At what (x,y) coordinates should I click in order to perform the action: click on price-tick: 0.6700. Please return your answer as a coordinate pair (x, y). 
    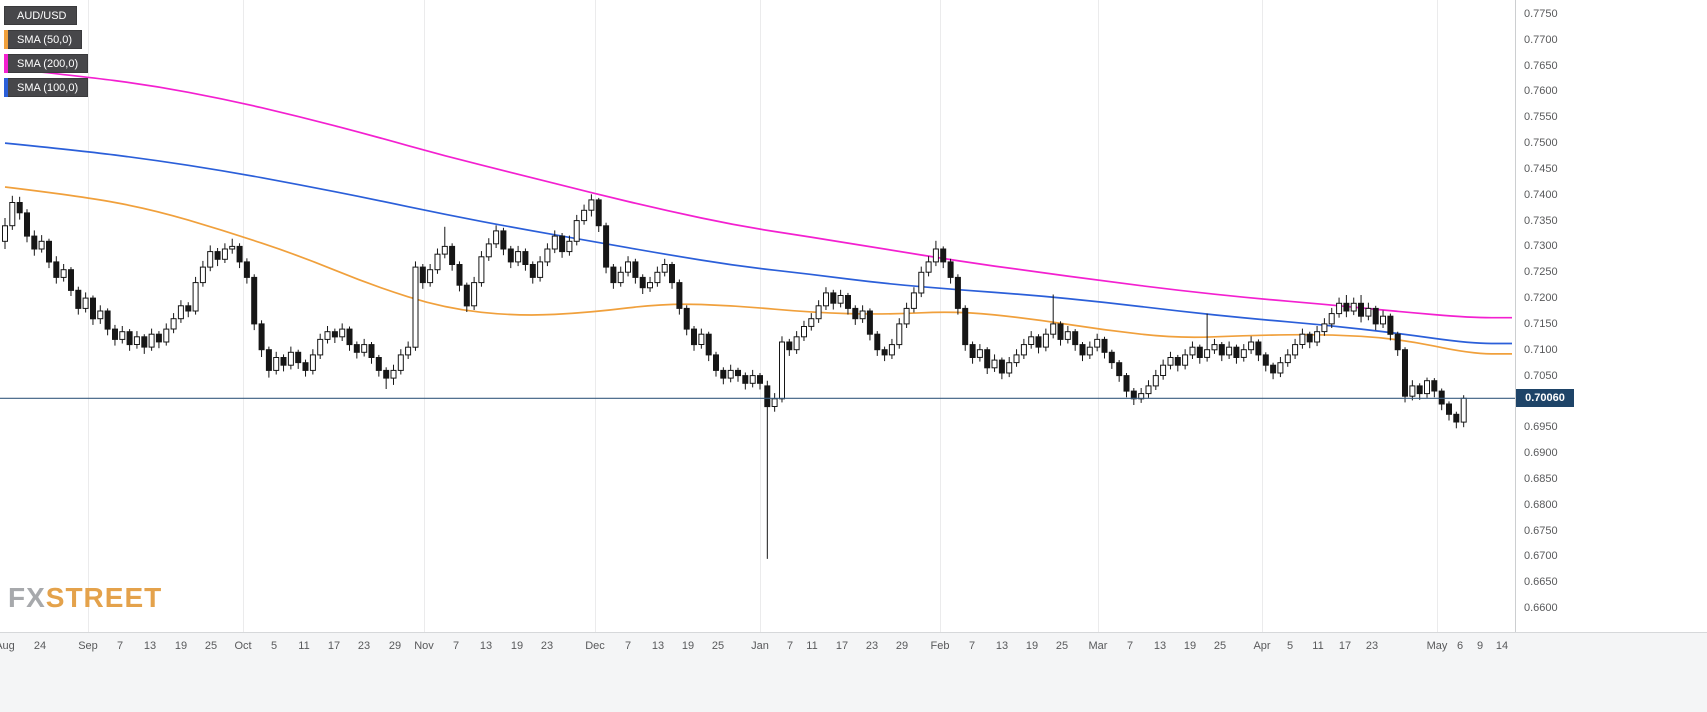
    Looking at the image, I should click on (1541, 556).